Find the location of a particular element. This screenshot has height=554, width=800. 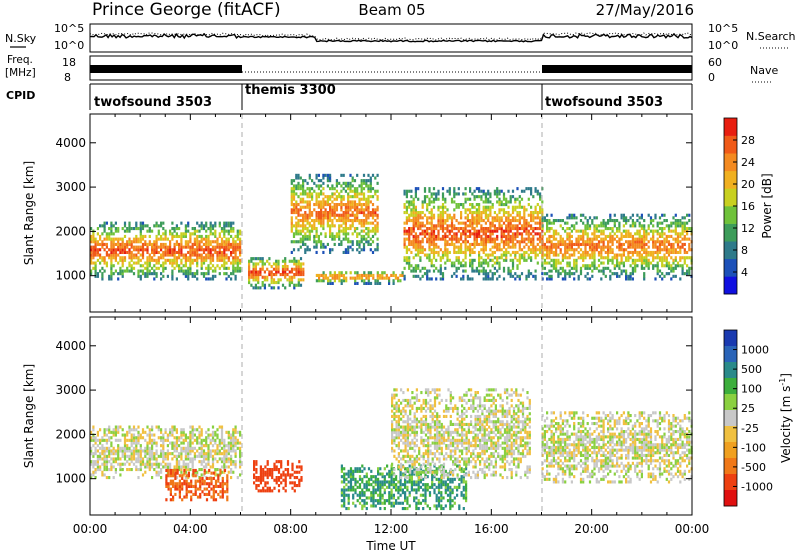

noise-sky-line is located at coordinates (391, 37).